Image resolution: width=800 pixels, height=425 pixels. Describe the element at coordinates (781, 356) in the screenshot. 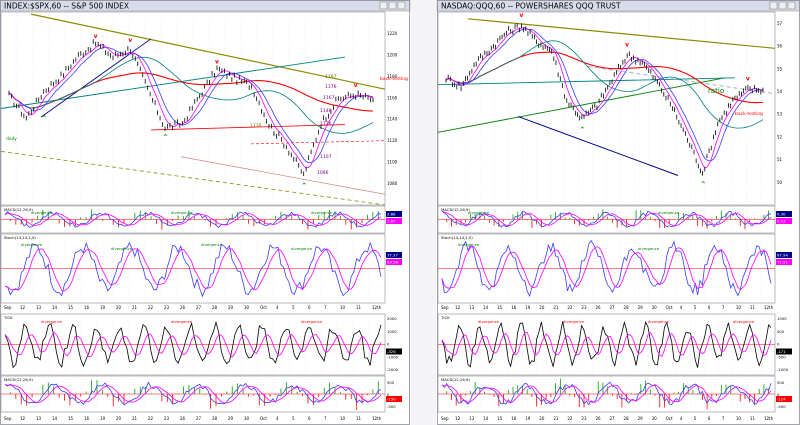

I see `tick-axis-label: -500` at that location.